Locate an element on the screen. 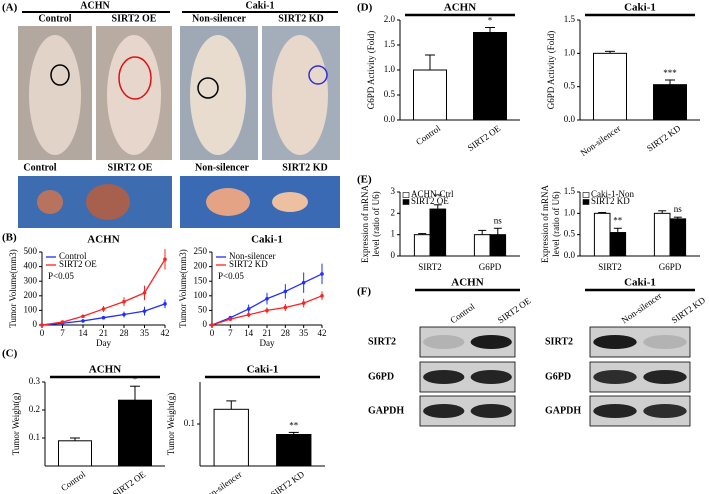  x-tick-label: G6PD is located at coordinates (490, 267).